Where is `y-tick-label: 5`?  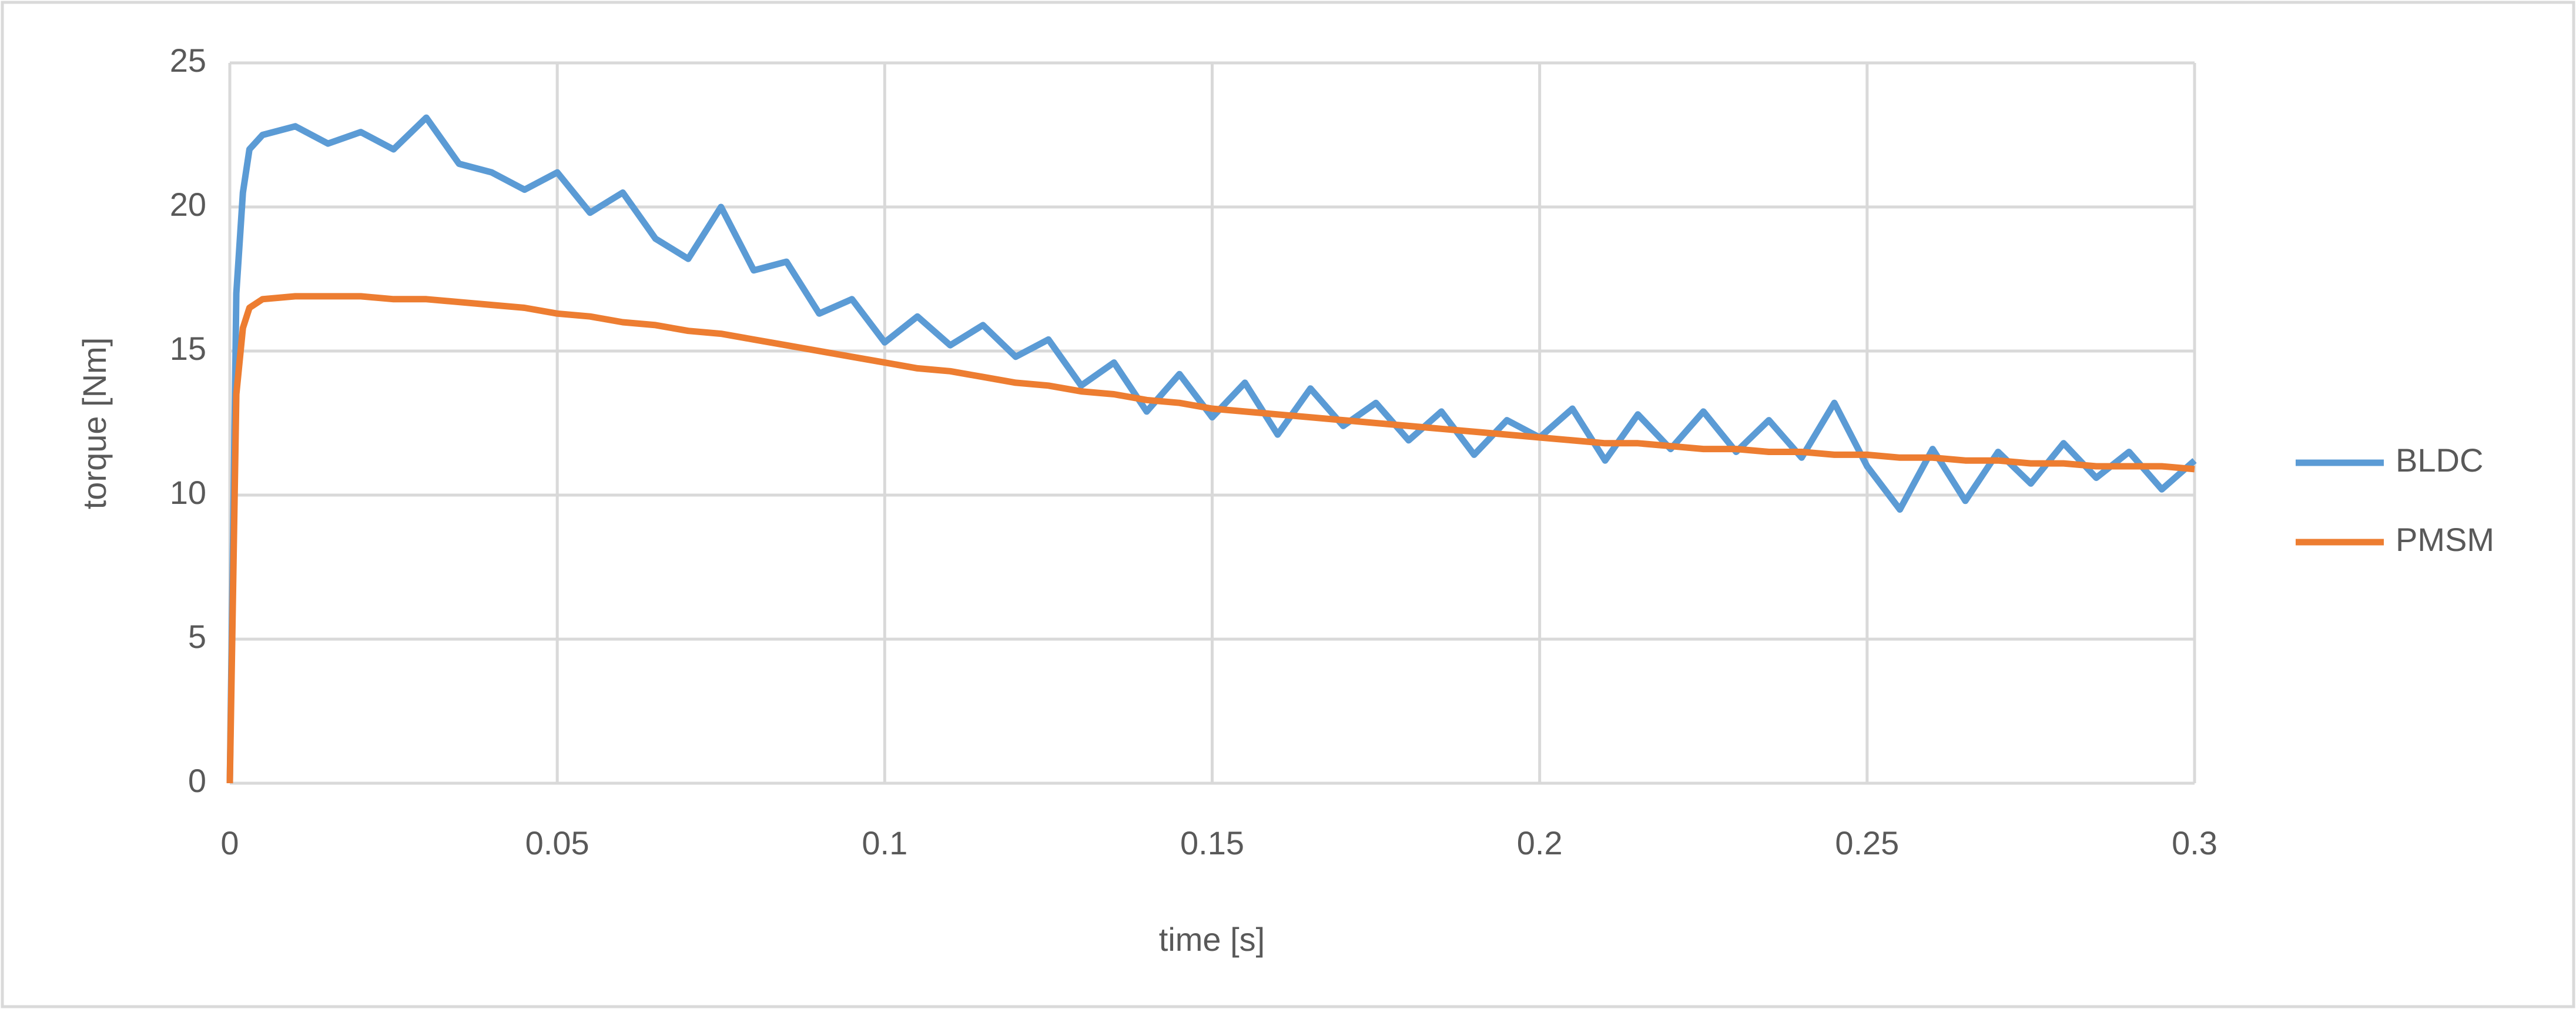 y-tick-label: 5 is located at coordinates (197, 636).